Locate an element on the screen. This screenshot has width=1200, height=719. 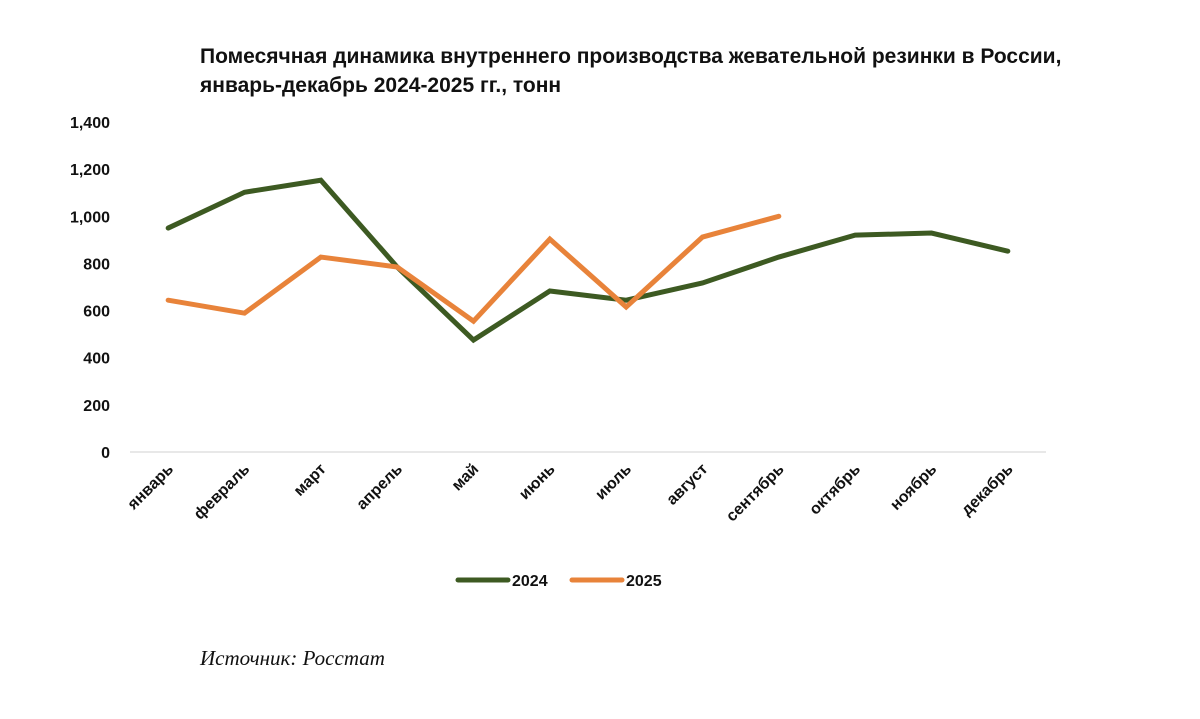
y-tick-label: 400 is located at coordinates (96, 359).